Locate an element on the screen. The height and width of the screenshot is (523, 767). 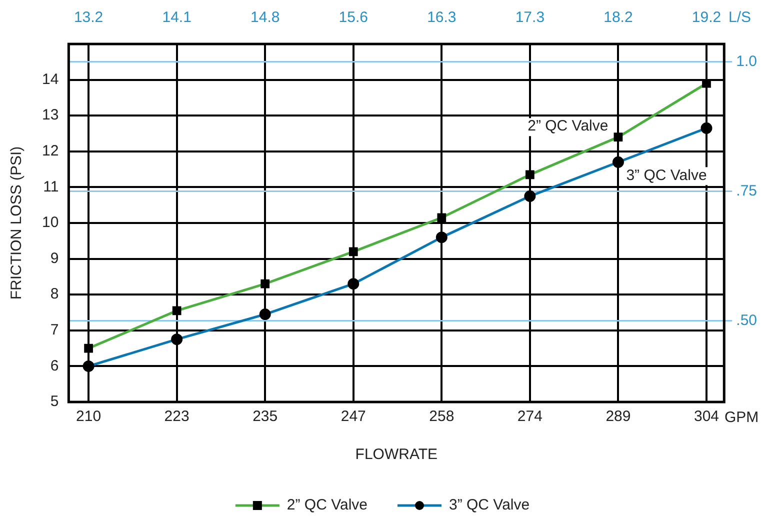
y2-tick-label: 1.0 is located at coordinates (747, 61).